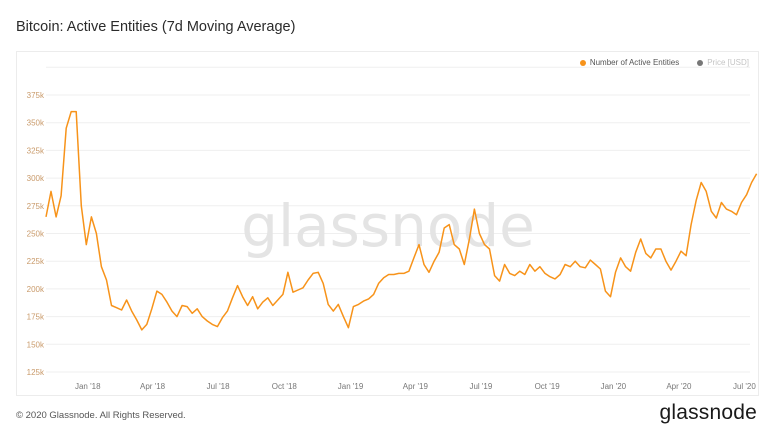  Describe the element at coordinates (480, 386) in the screenshot. I see `x-tick-label: Jul '19` at that location.